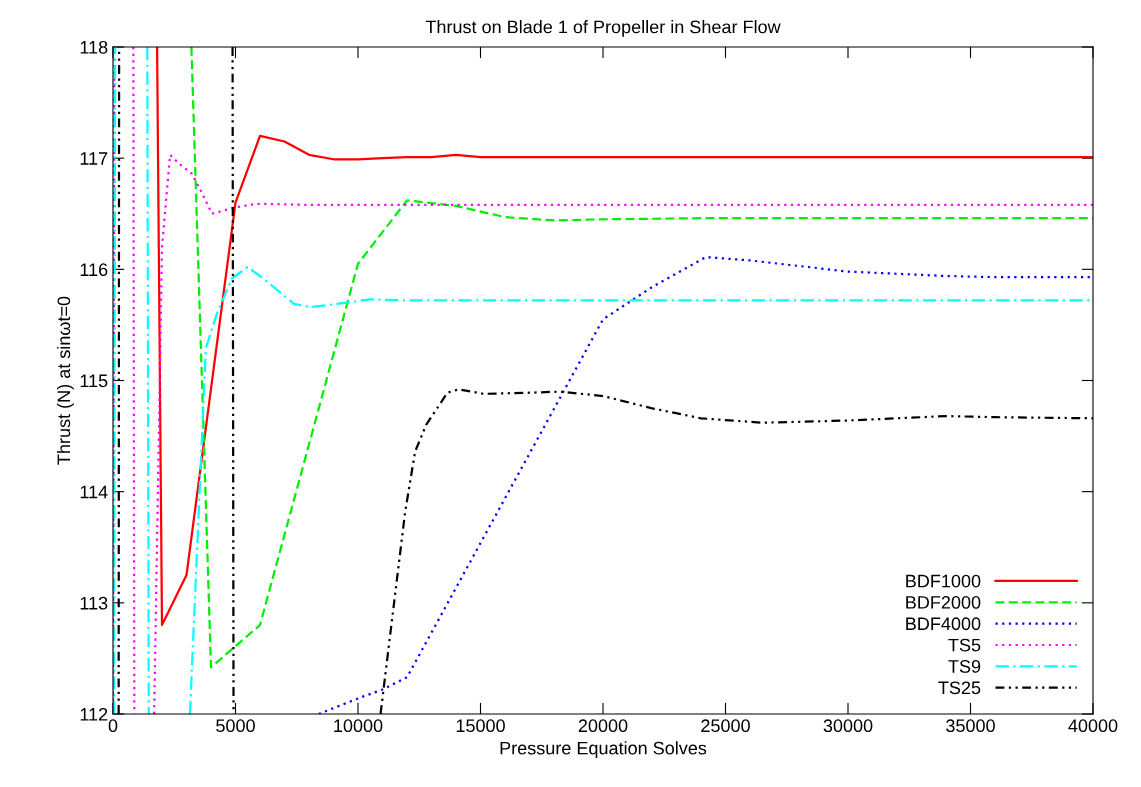 The image size is (1141, 787). What do you see at coordinates (94, 603) in the screenshot?
I see `y-tick-label: 113` at bounding box center [94, 603].